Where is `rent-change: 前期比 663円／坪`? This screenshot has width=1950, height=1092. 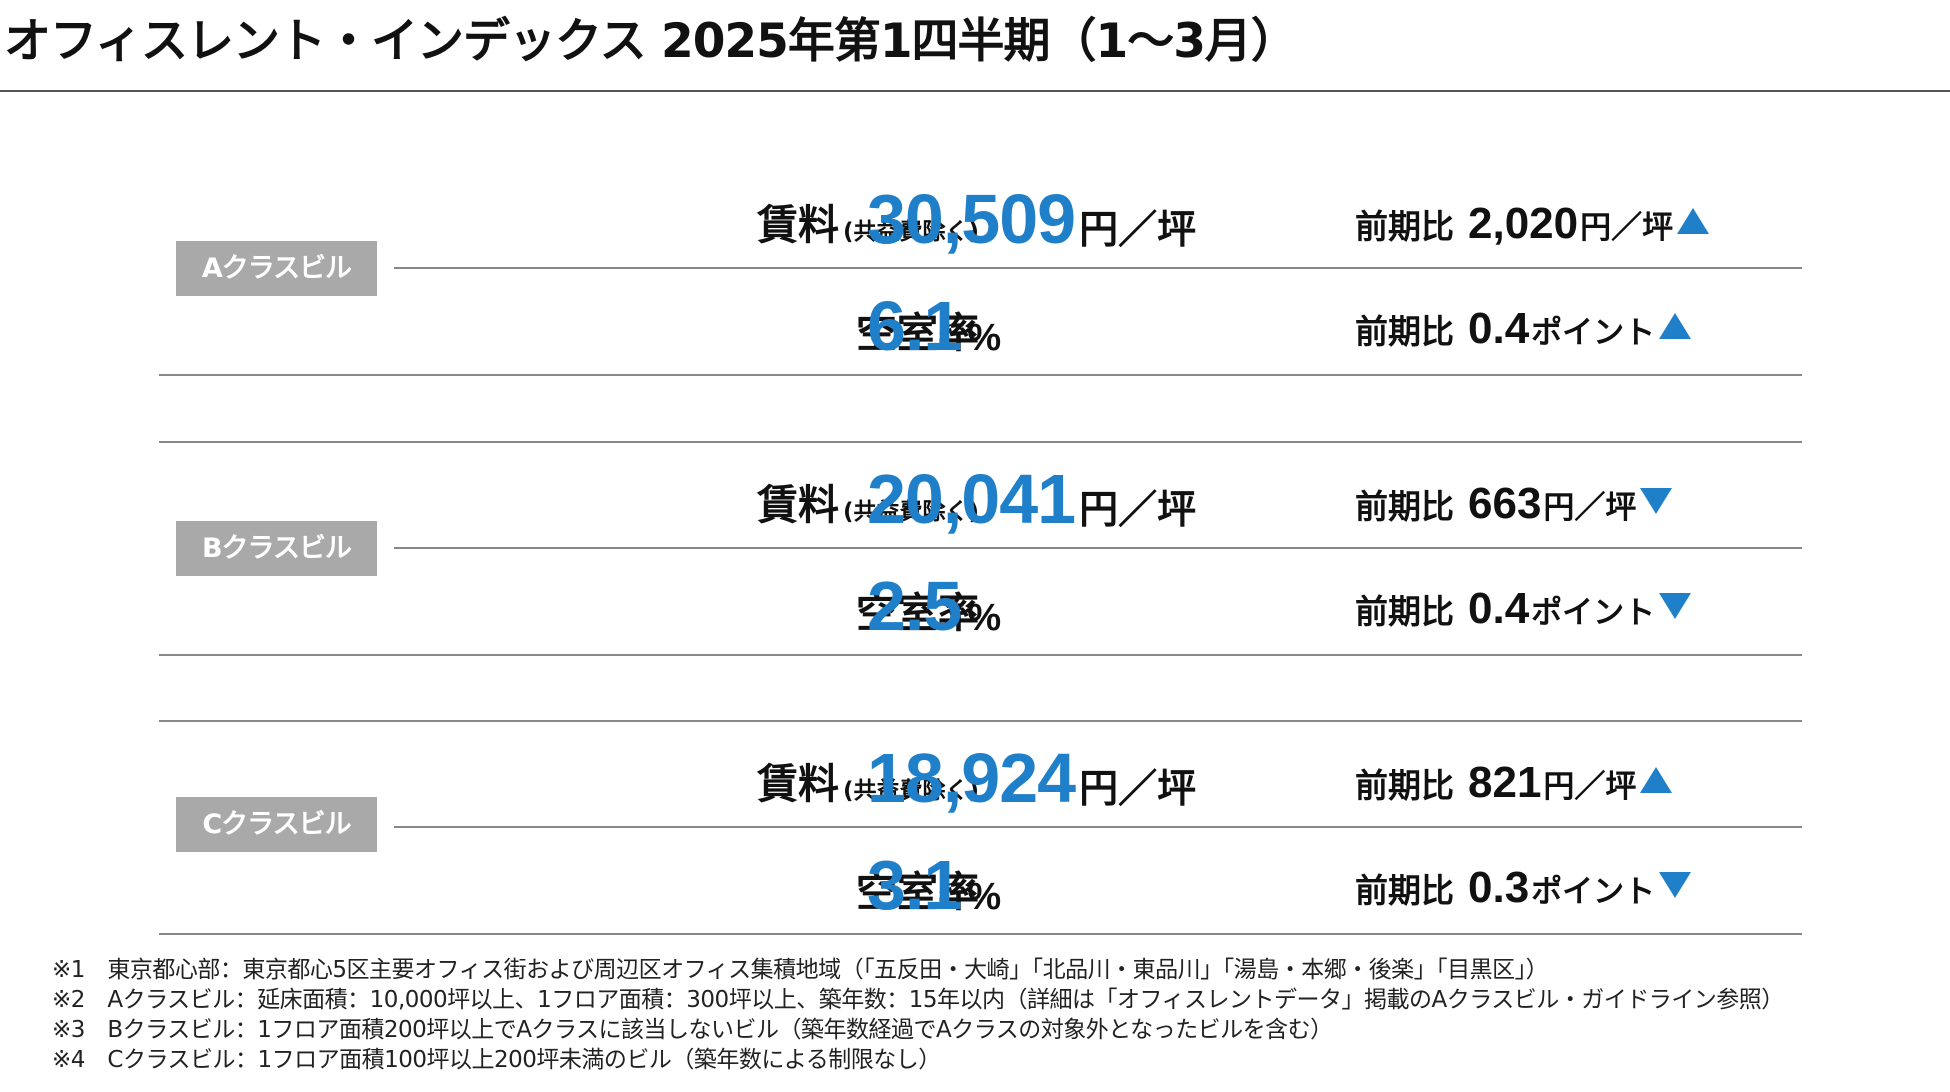 rent-change: 前期比 663円／坪 is located at coordinates (1514, 504).